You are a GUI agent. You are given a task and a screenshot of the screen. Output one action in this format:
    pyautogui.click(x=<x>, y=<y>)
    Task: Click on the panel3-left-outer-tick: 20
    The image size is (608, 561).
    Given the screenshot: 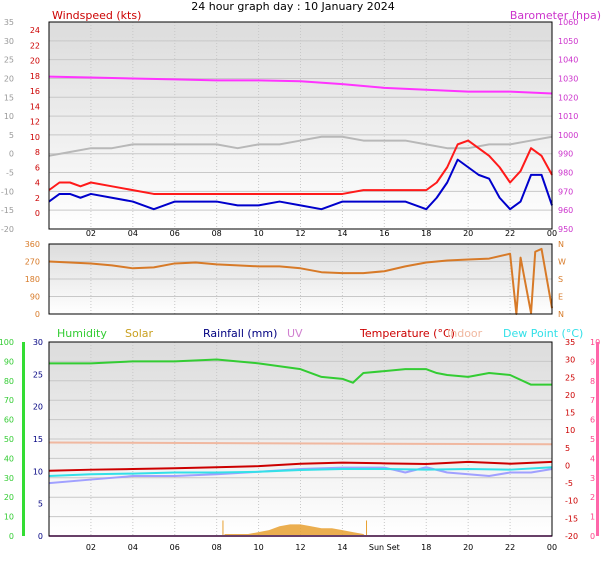 What is the action you would take?
    pyautogui.click(x=9, y=497)
    